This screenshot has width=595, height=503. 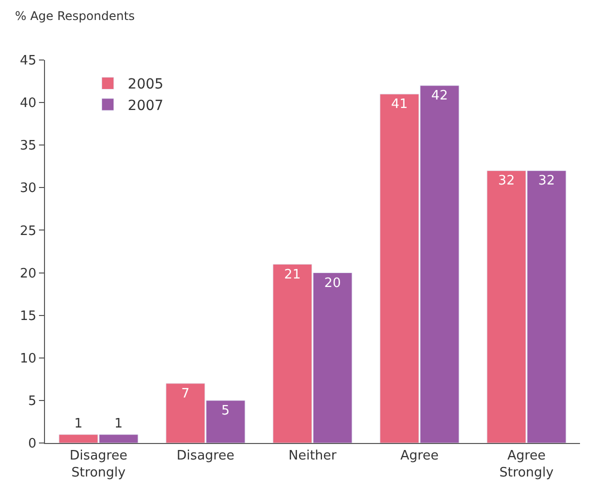 I want to click on x-tick-label: Agree, so click(x=419, y=456).